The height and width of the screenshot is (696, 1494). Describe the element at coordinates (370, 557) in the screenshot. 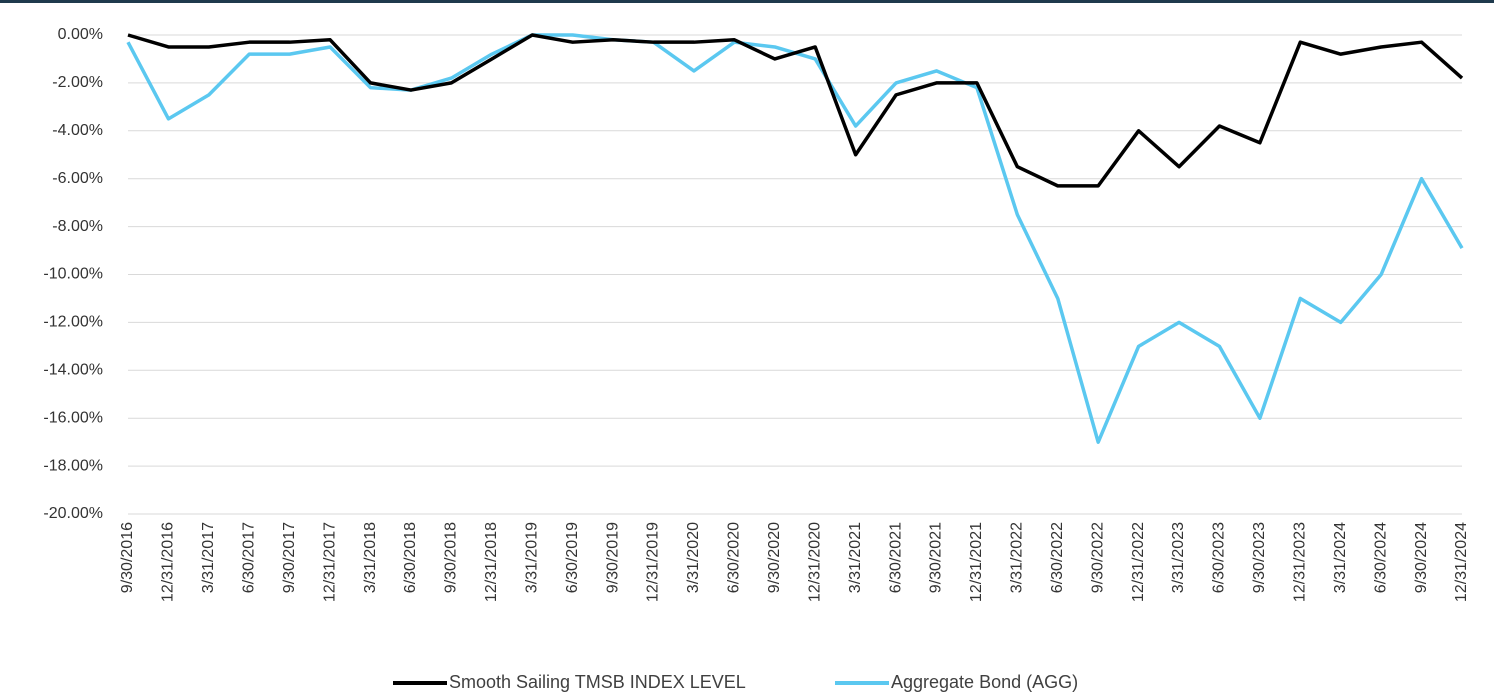

I see `x-tick-label: 3/31/2018` at that location.